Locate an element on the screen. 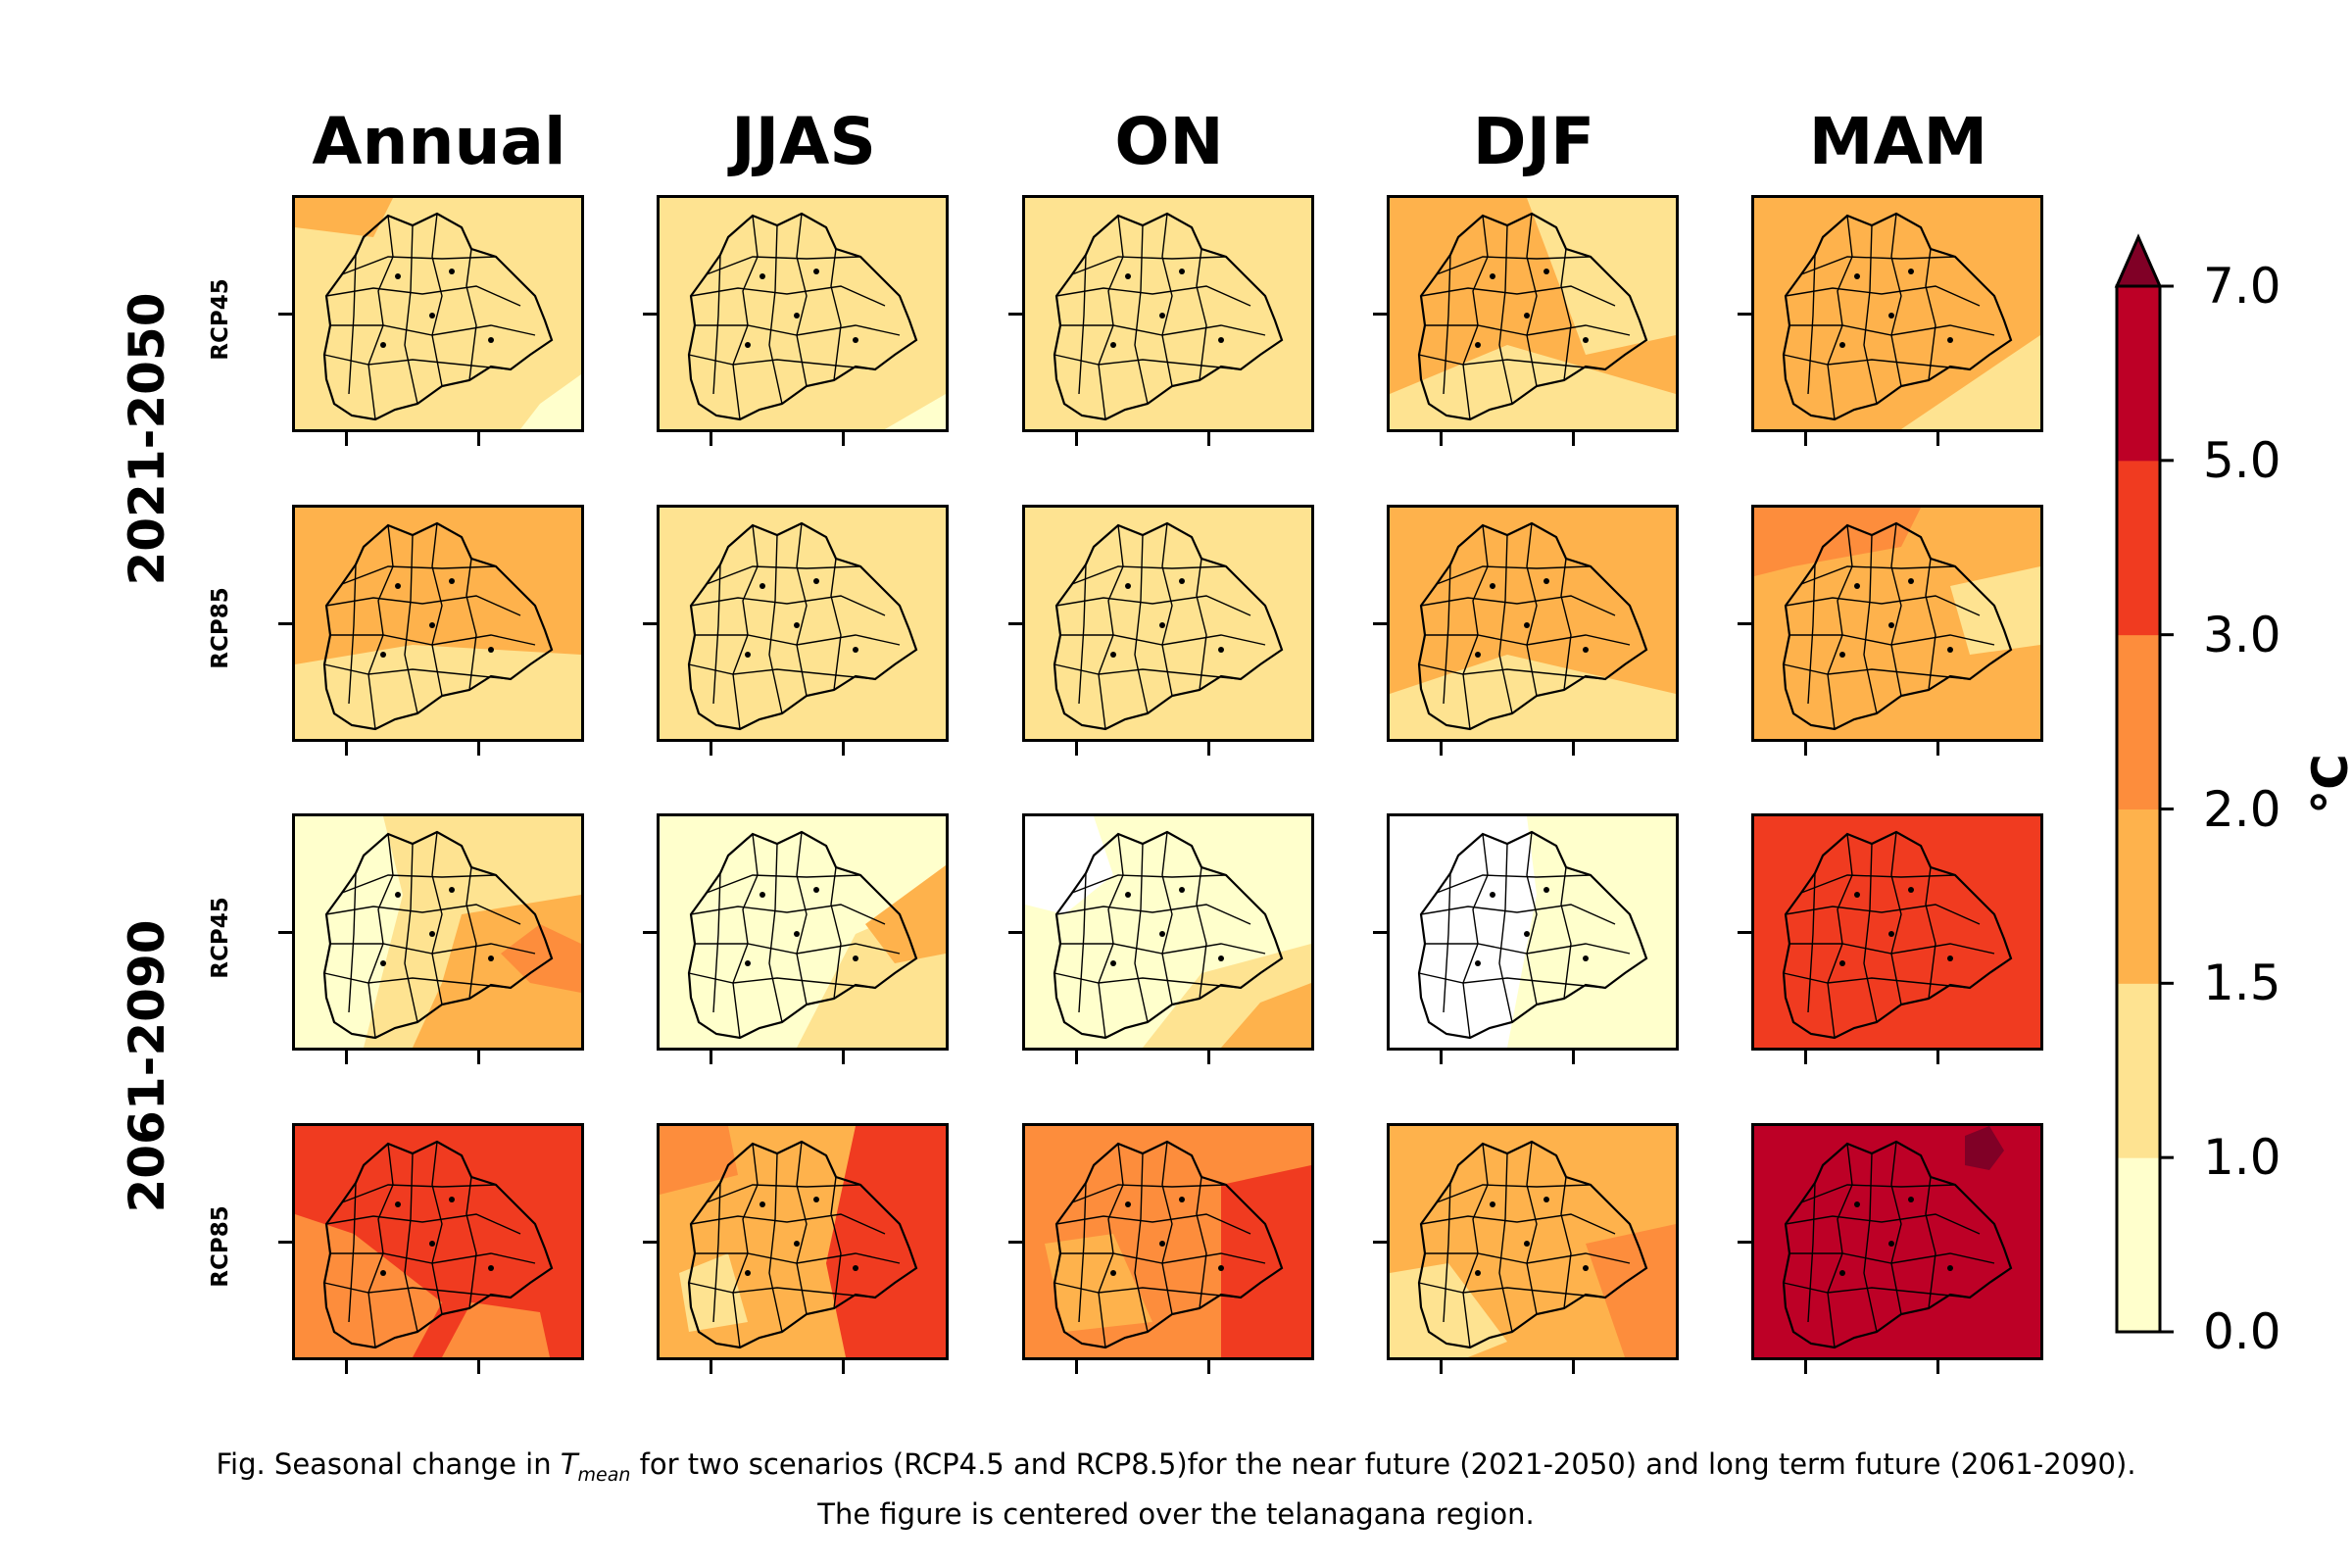 This screenshot has height=1568, width=2352. scenario-label-near-rcp45: RCP45 is located at coordinates (220, 319).